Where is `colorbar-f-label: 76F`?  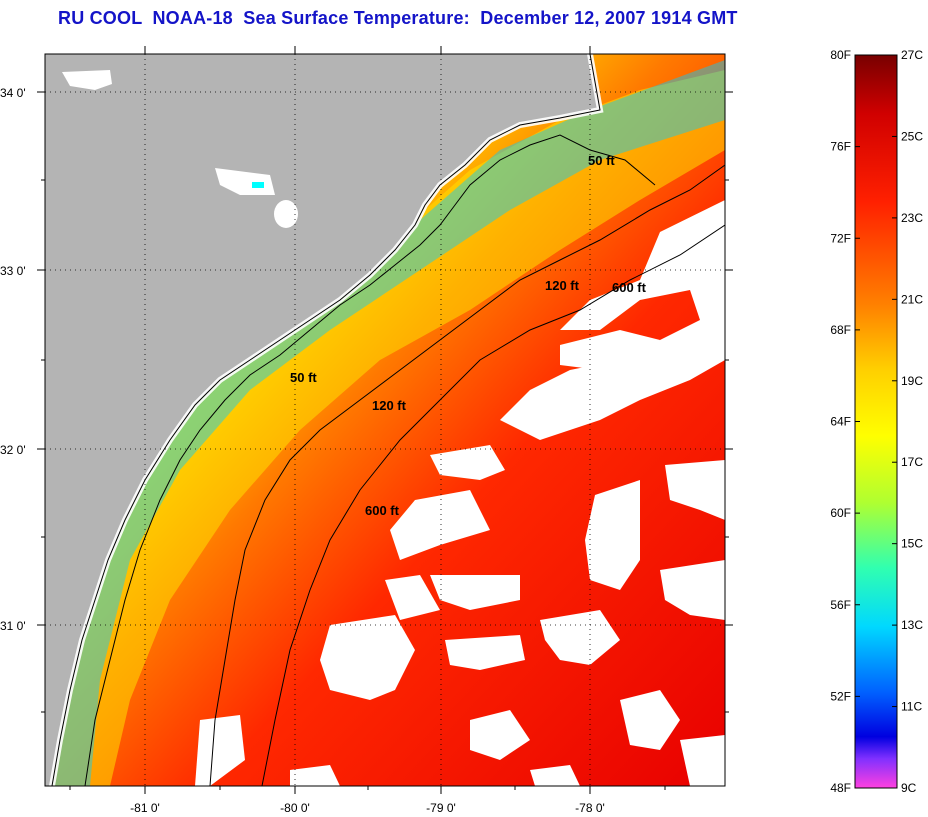 colorbar-f-label: 76F is located at coordinates (840, 147).